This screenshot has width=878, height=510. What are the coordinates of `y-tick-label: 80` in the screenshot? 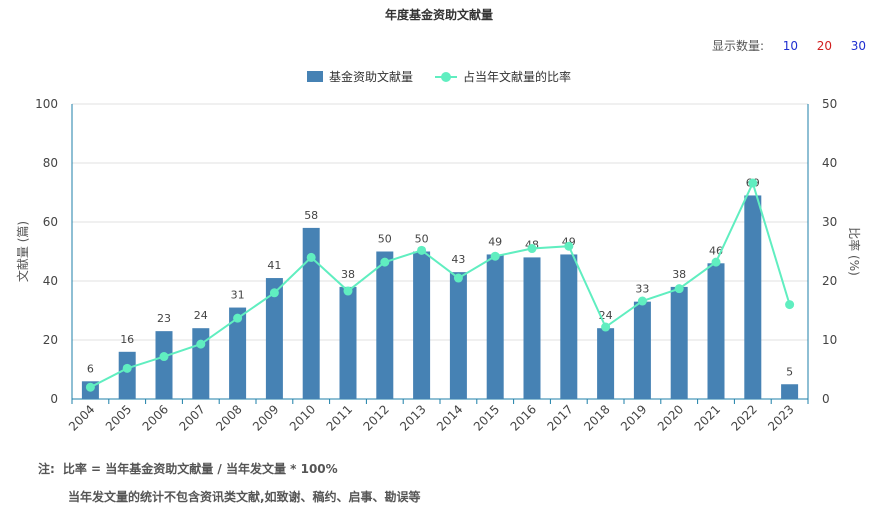 It's located at (50, 163).